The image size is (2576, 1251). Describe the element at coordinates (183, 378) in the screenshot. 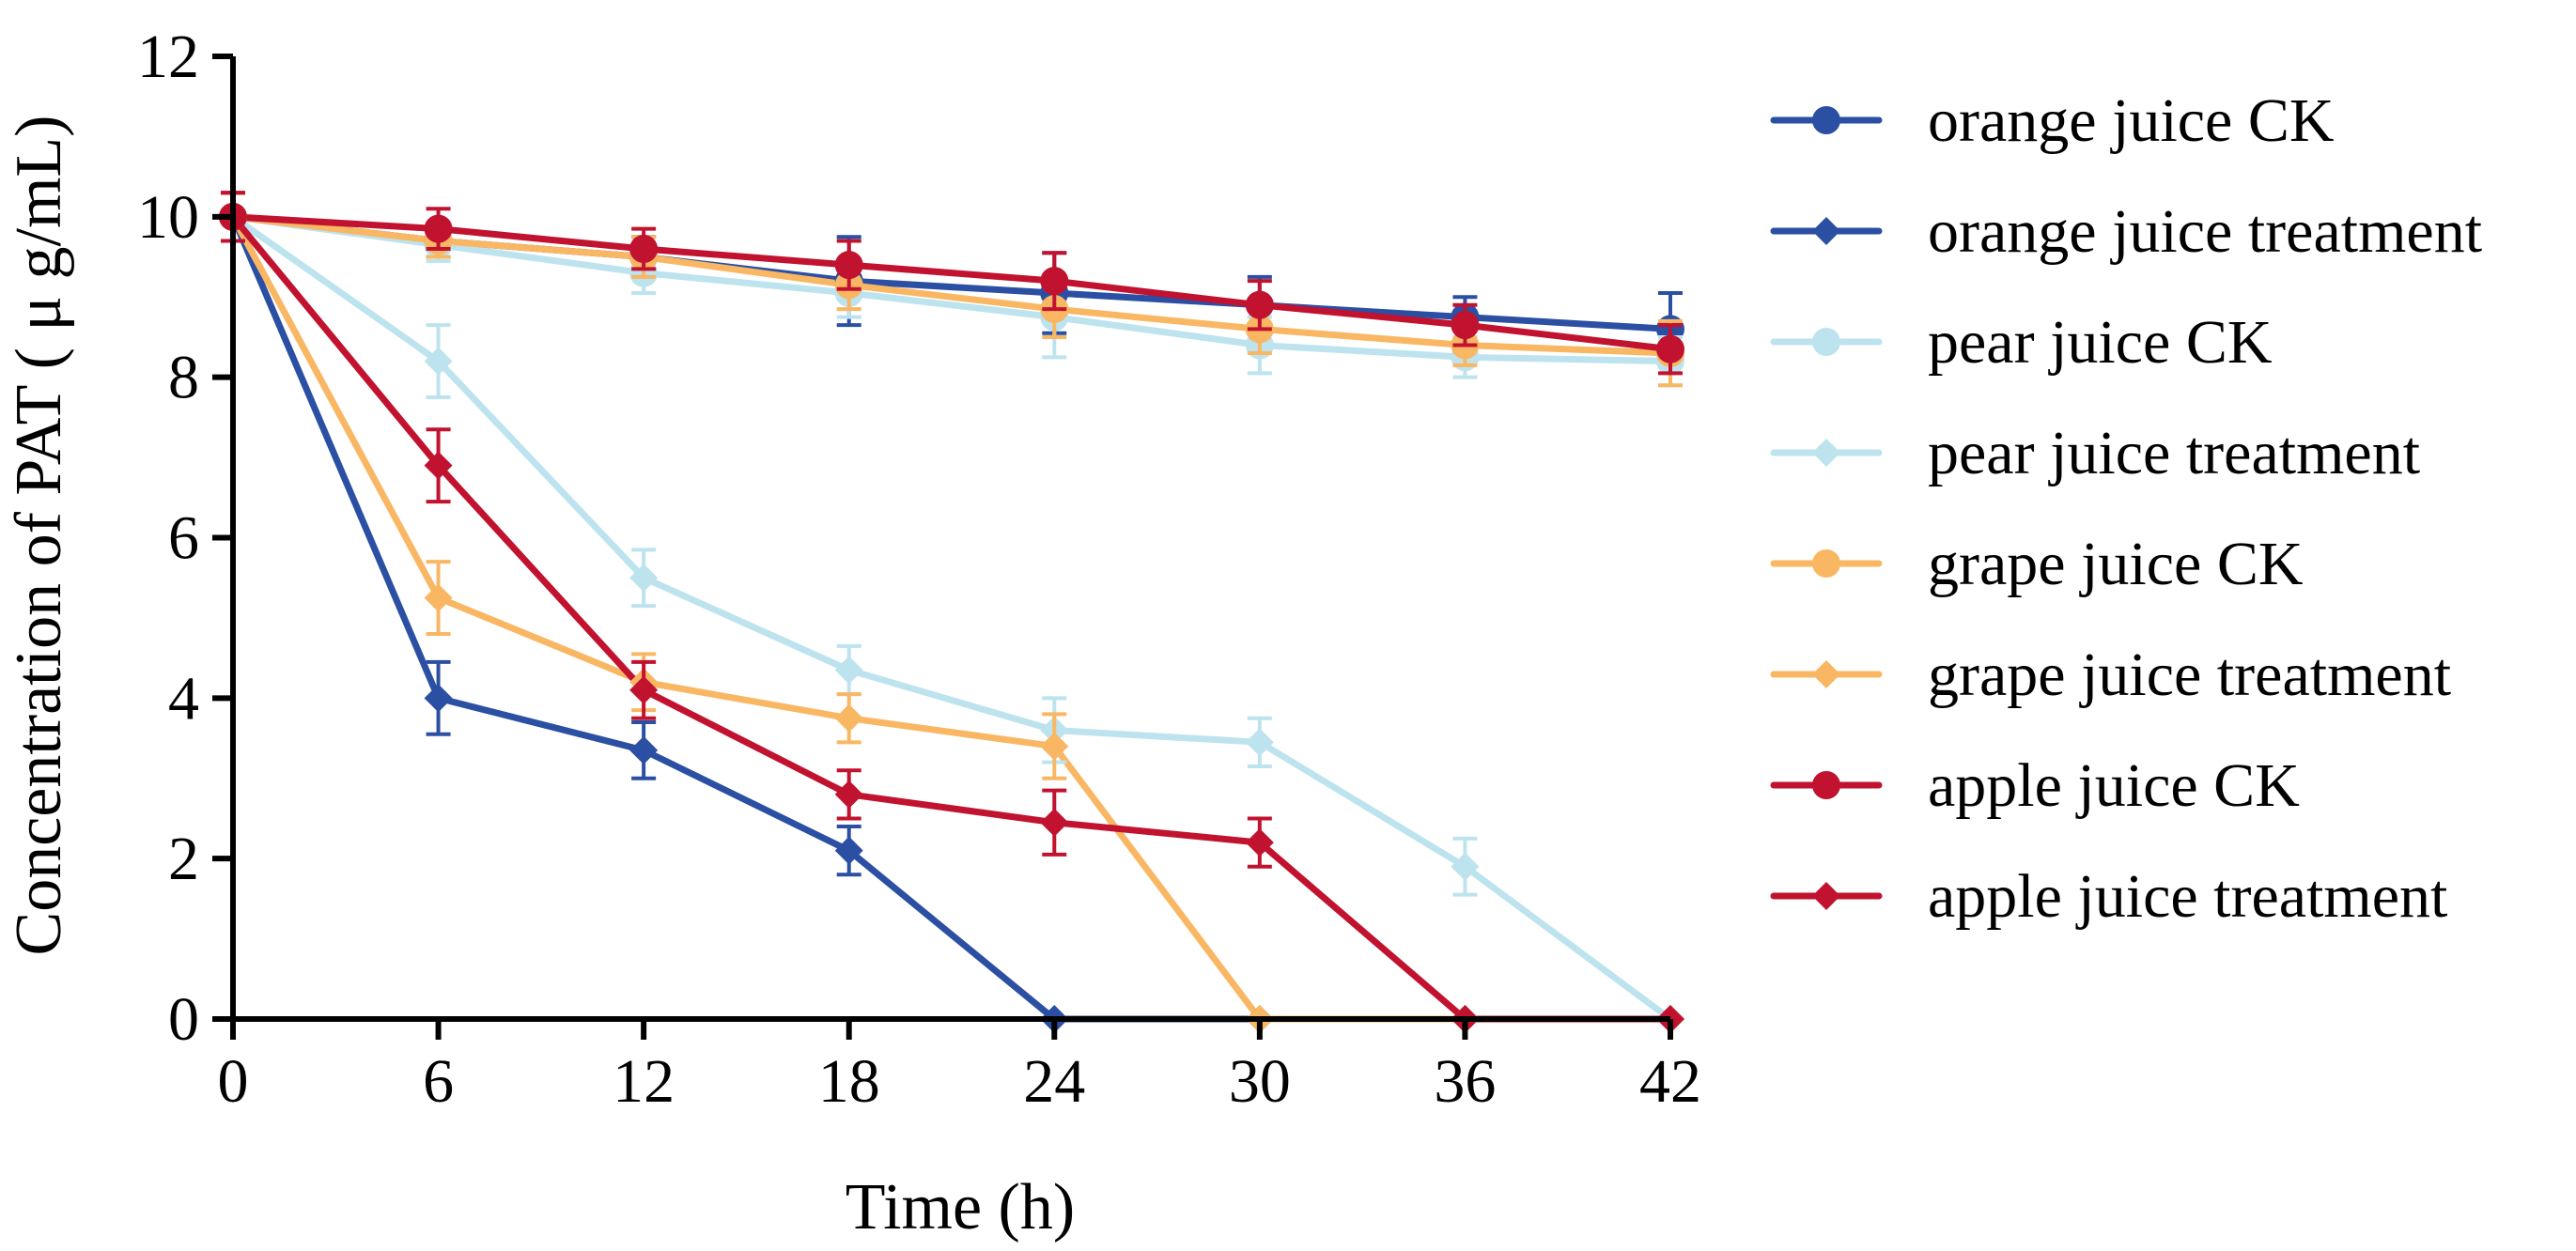

I see `y-tick-label: 8` at that location.